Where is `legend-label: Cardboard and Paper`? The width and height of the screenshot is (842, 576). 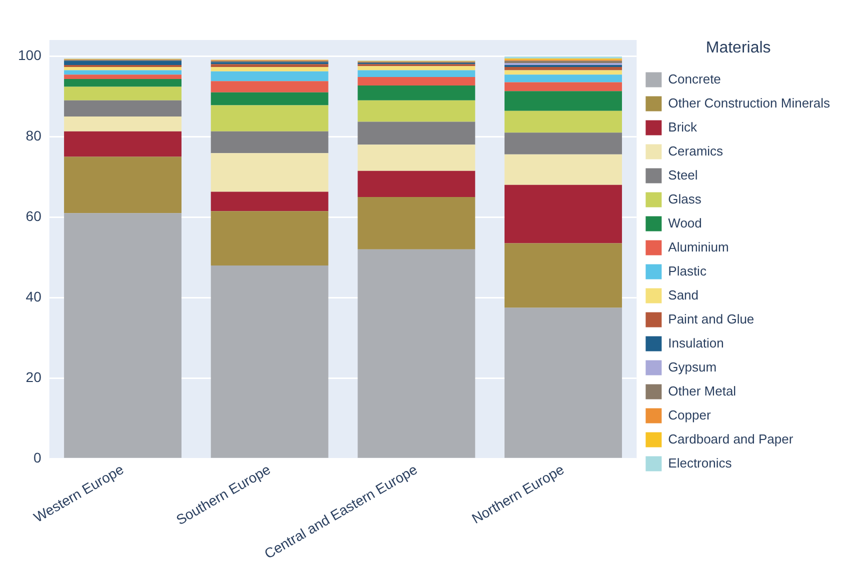 legend-label: Cardboard and Paper is located at coordinates (731, 438).